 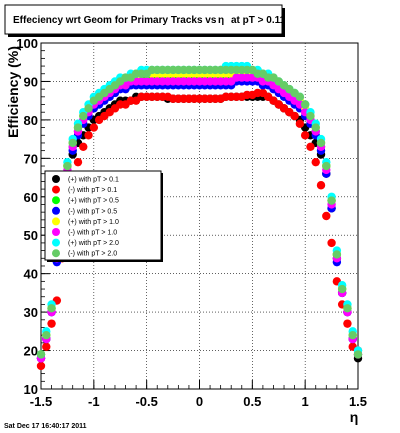 I want to click on y-tick-label: 20, so click(x=31, y=351).